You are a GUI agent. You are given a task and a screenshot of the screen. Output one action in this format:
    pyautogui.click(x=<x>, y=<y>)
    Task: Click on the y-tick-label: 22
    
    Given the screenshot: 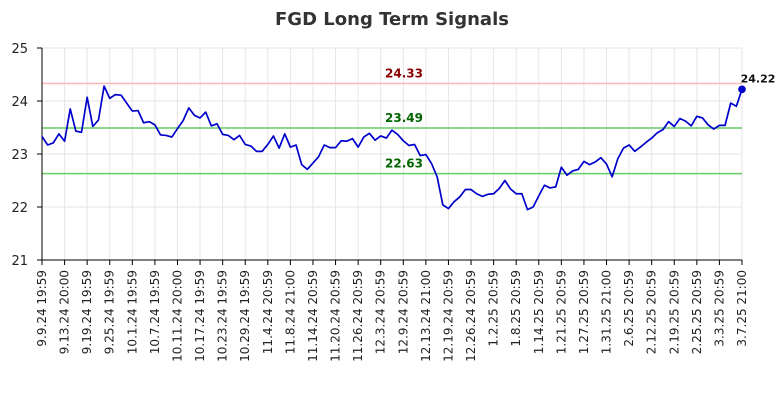 What is the action you would take?
    pyautogui.click(x=19, y=208)
    